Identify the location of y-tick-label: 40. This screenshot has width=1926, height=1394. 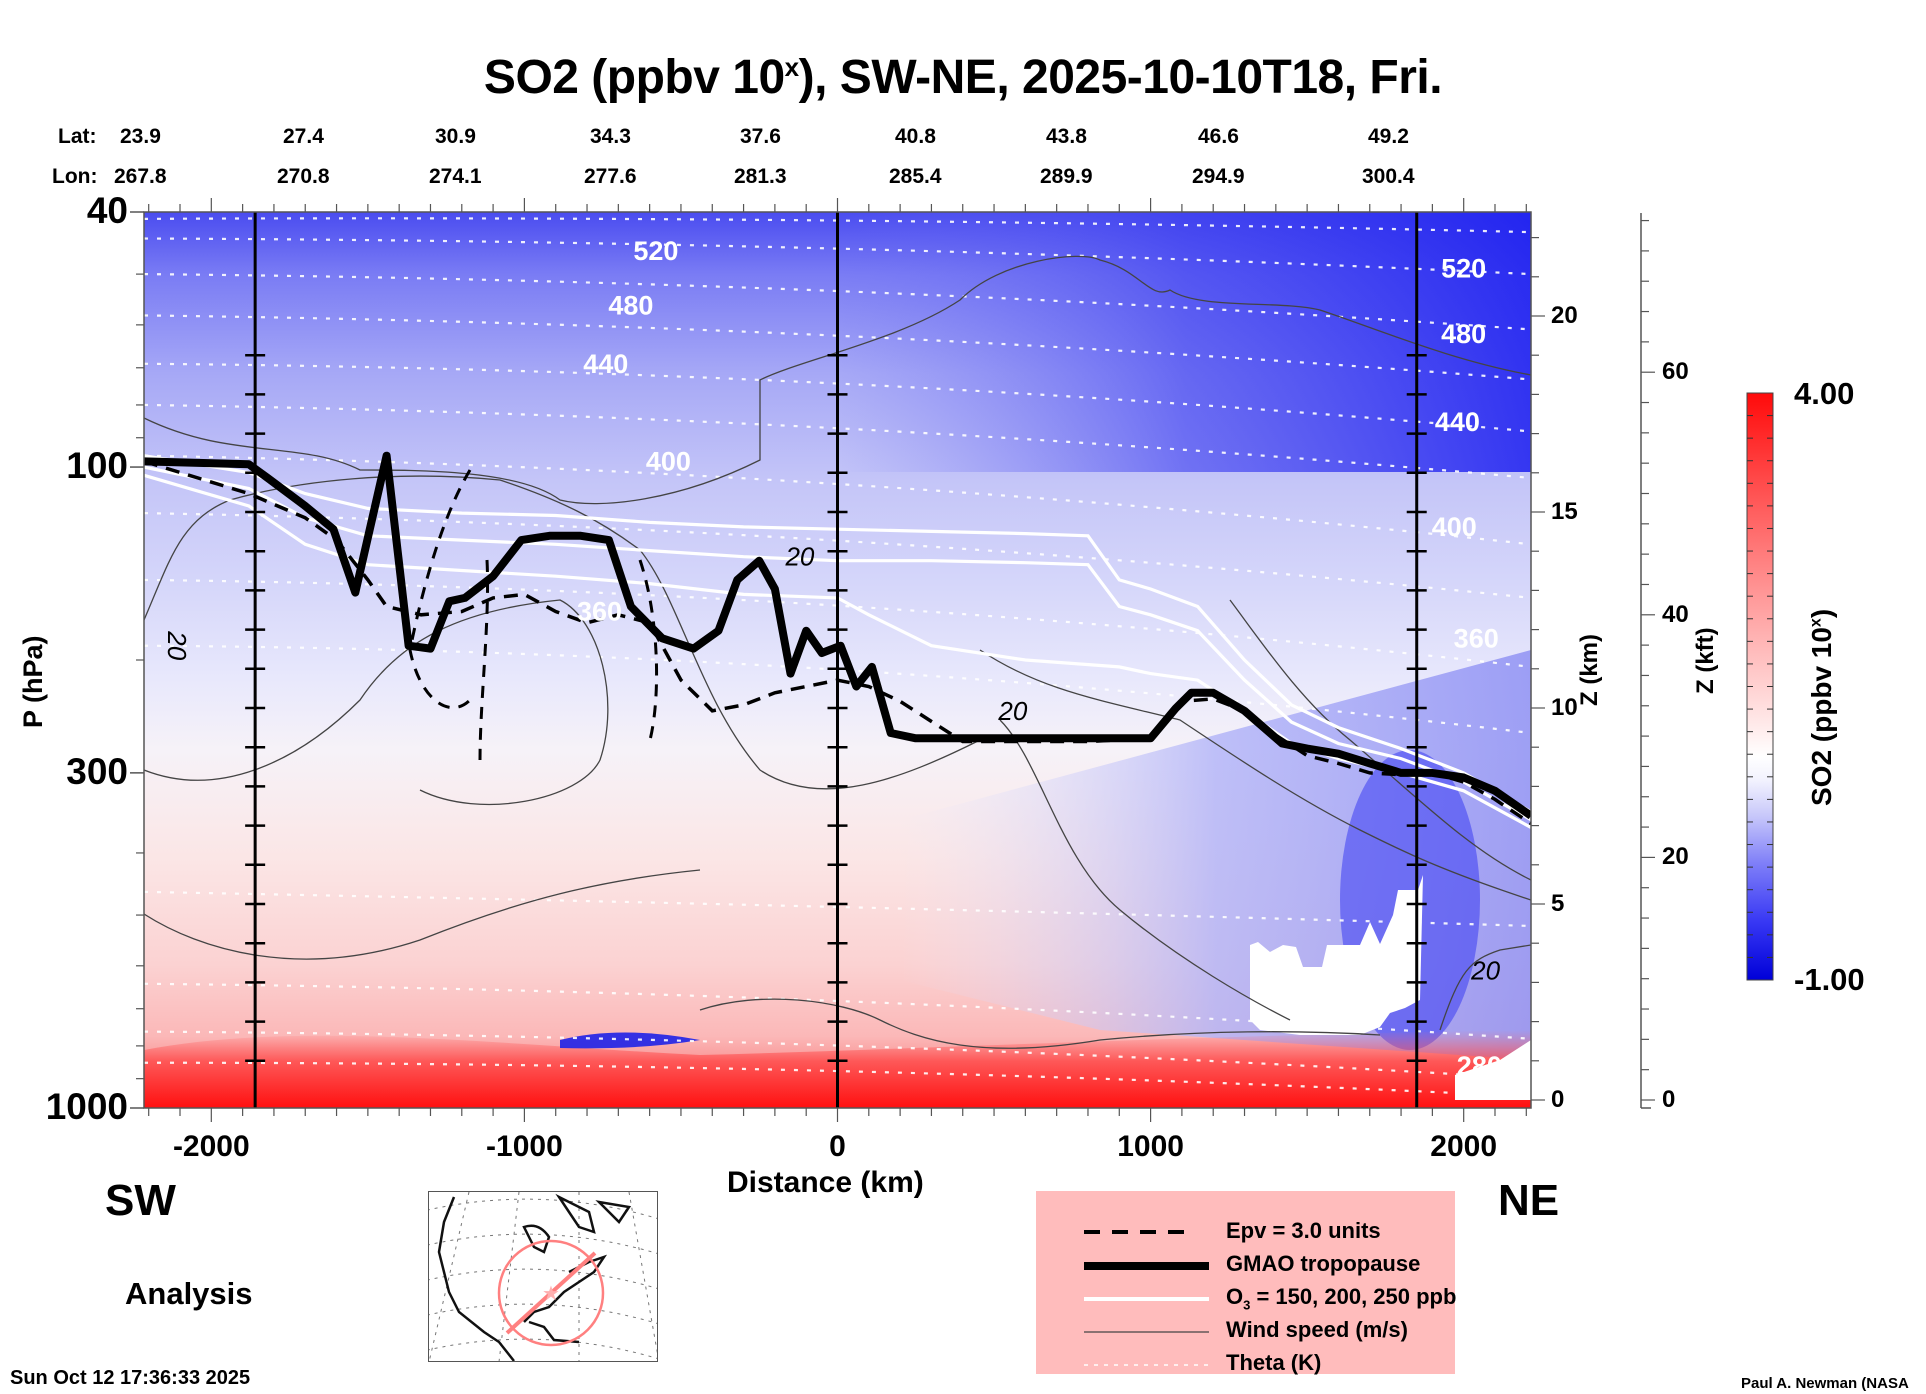
(107, 210).